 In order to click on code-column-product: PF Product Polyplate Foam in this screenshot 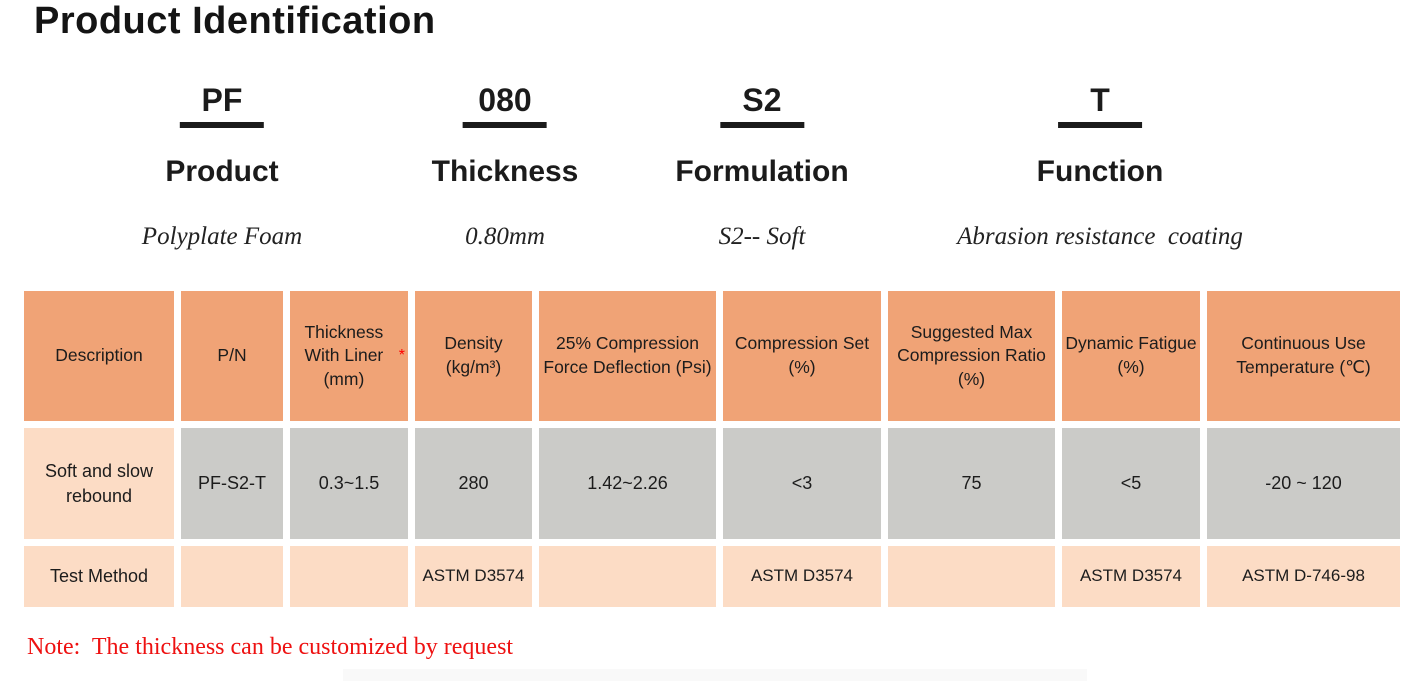, I will do `click(222, 167)`.